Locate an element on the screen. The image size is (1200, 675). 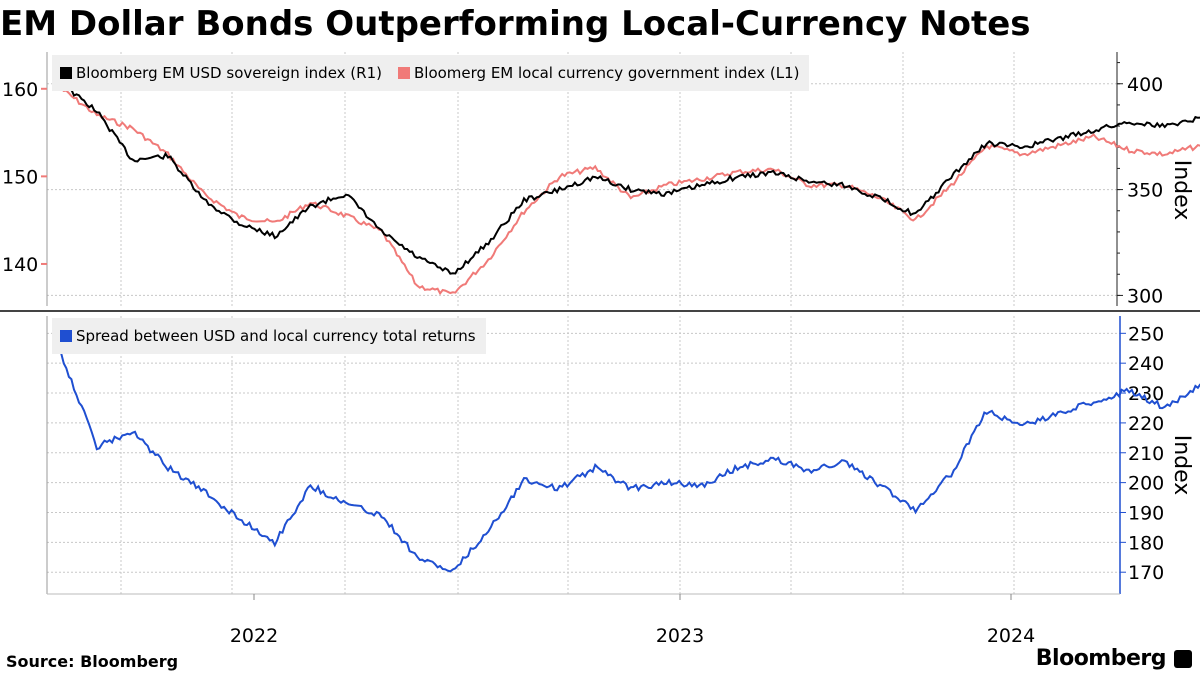
bottom-right-tick-label-6: 230 is located at coordinates (1146, 394).